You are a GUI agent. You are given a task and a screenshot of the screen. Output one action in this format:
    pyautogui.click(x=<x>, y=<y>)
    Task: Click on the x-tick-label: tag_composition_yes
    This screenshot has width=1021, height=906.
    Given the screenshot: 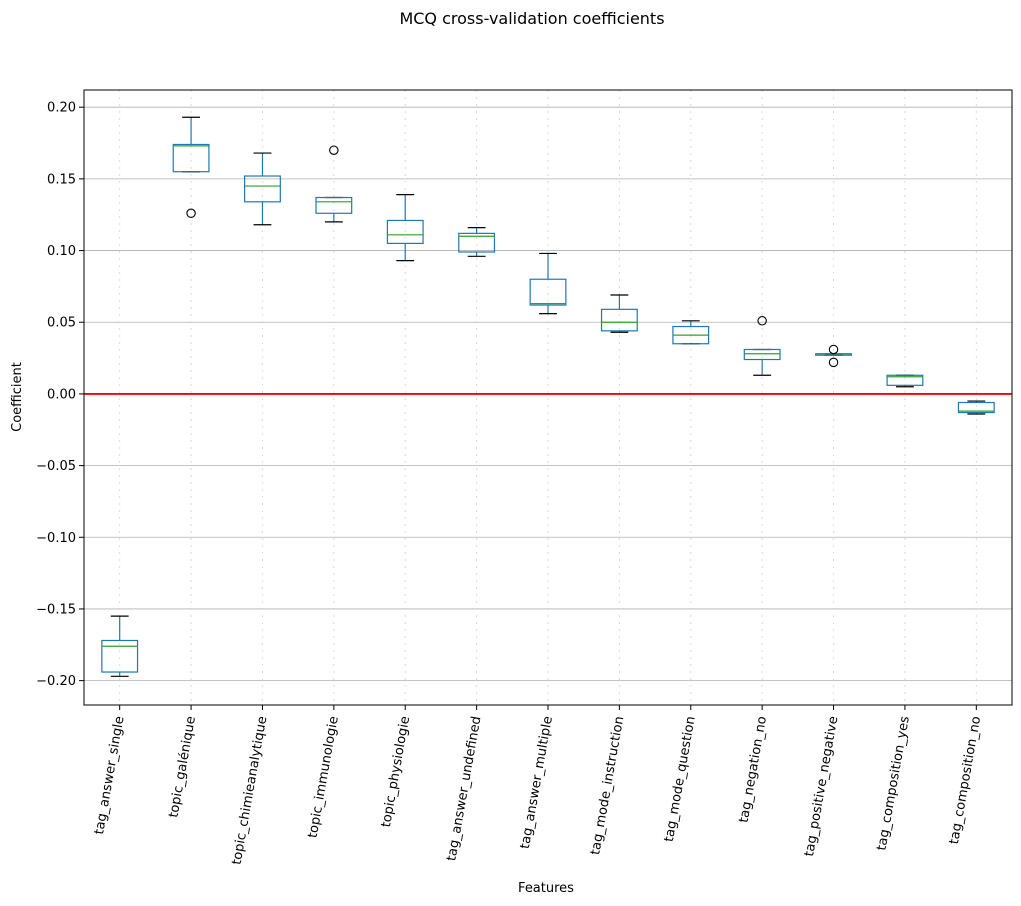 What is the action you would take?
    pyautogui.click(x=893, y=783)
    